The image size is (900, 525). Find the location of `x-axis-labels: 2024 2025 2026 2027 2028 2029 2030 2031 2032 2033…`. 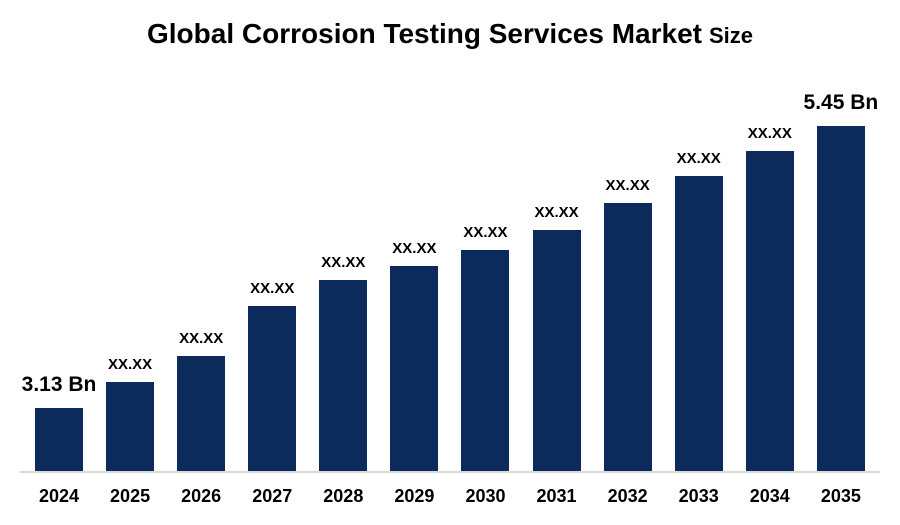

x-axis-labels: 2024 2025 2026 2027 2028 2029 2030 2031 2032 2033… is located at coordinates (450, 496).